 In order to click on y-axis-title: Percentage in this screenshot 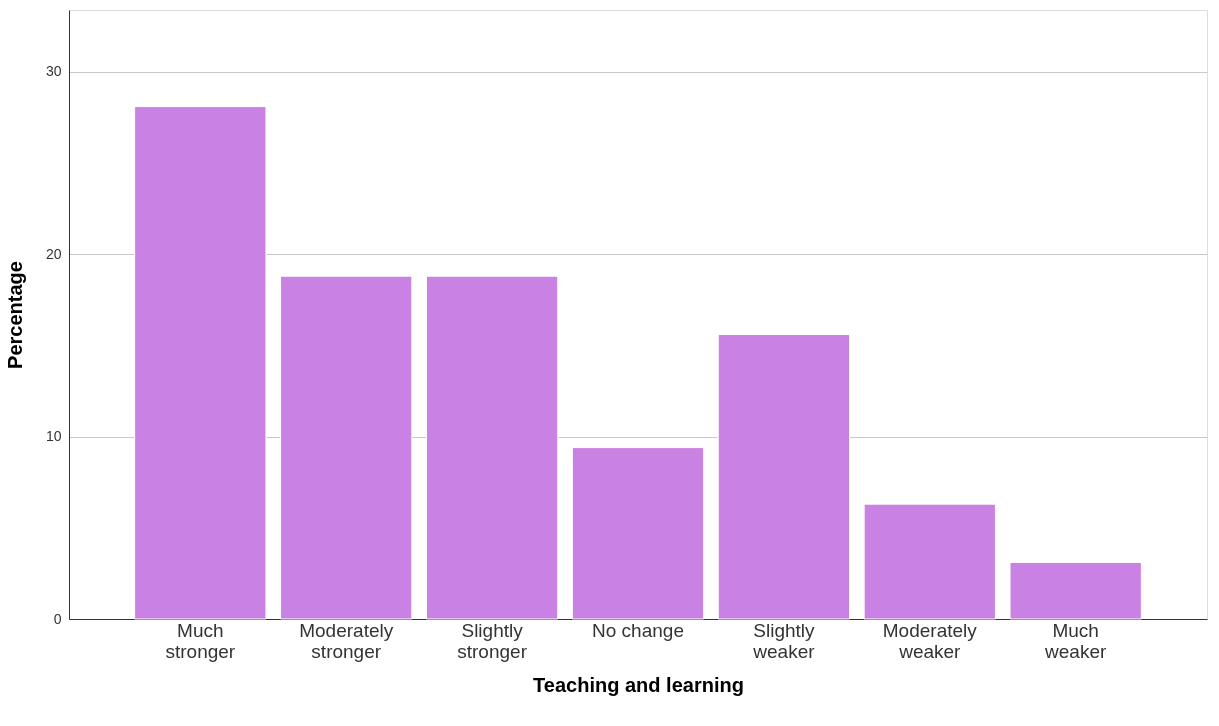, I will do `click(14, 315)`.